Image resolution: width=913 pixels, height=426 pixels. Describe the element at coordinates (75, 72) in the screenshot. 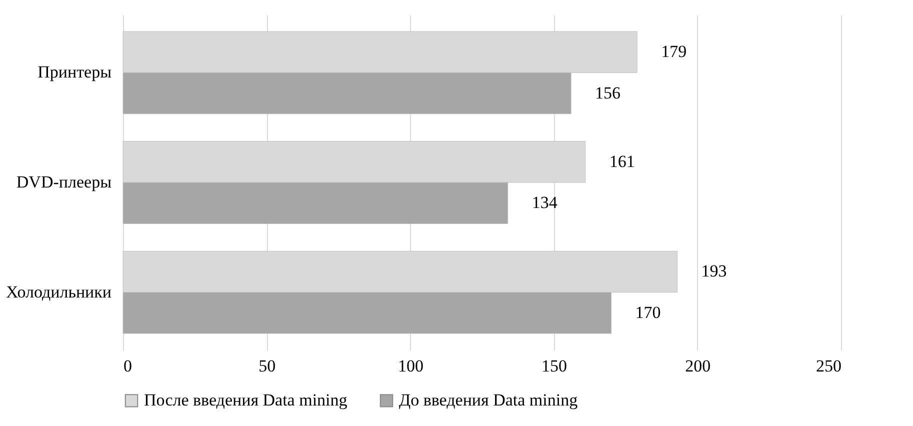

I see `y-tick-label: Принтеры` at that location.